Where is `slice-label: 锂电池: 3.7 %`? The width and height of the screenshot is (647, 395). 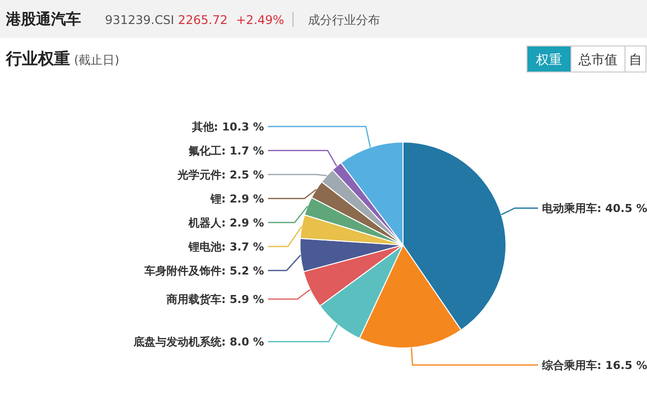 slice-label: 锂电池: 3.7 % is located at coordinates (225, 247).